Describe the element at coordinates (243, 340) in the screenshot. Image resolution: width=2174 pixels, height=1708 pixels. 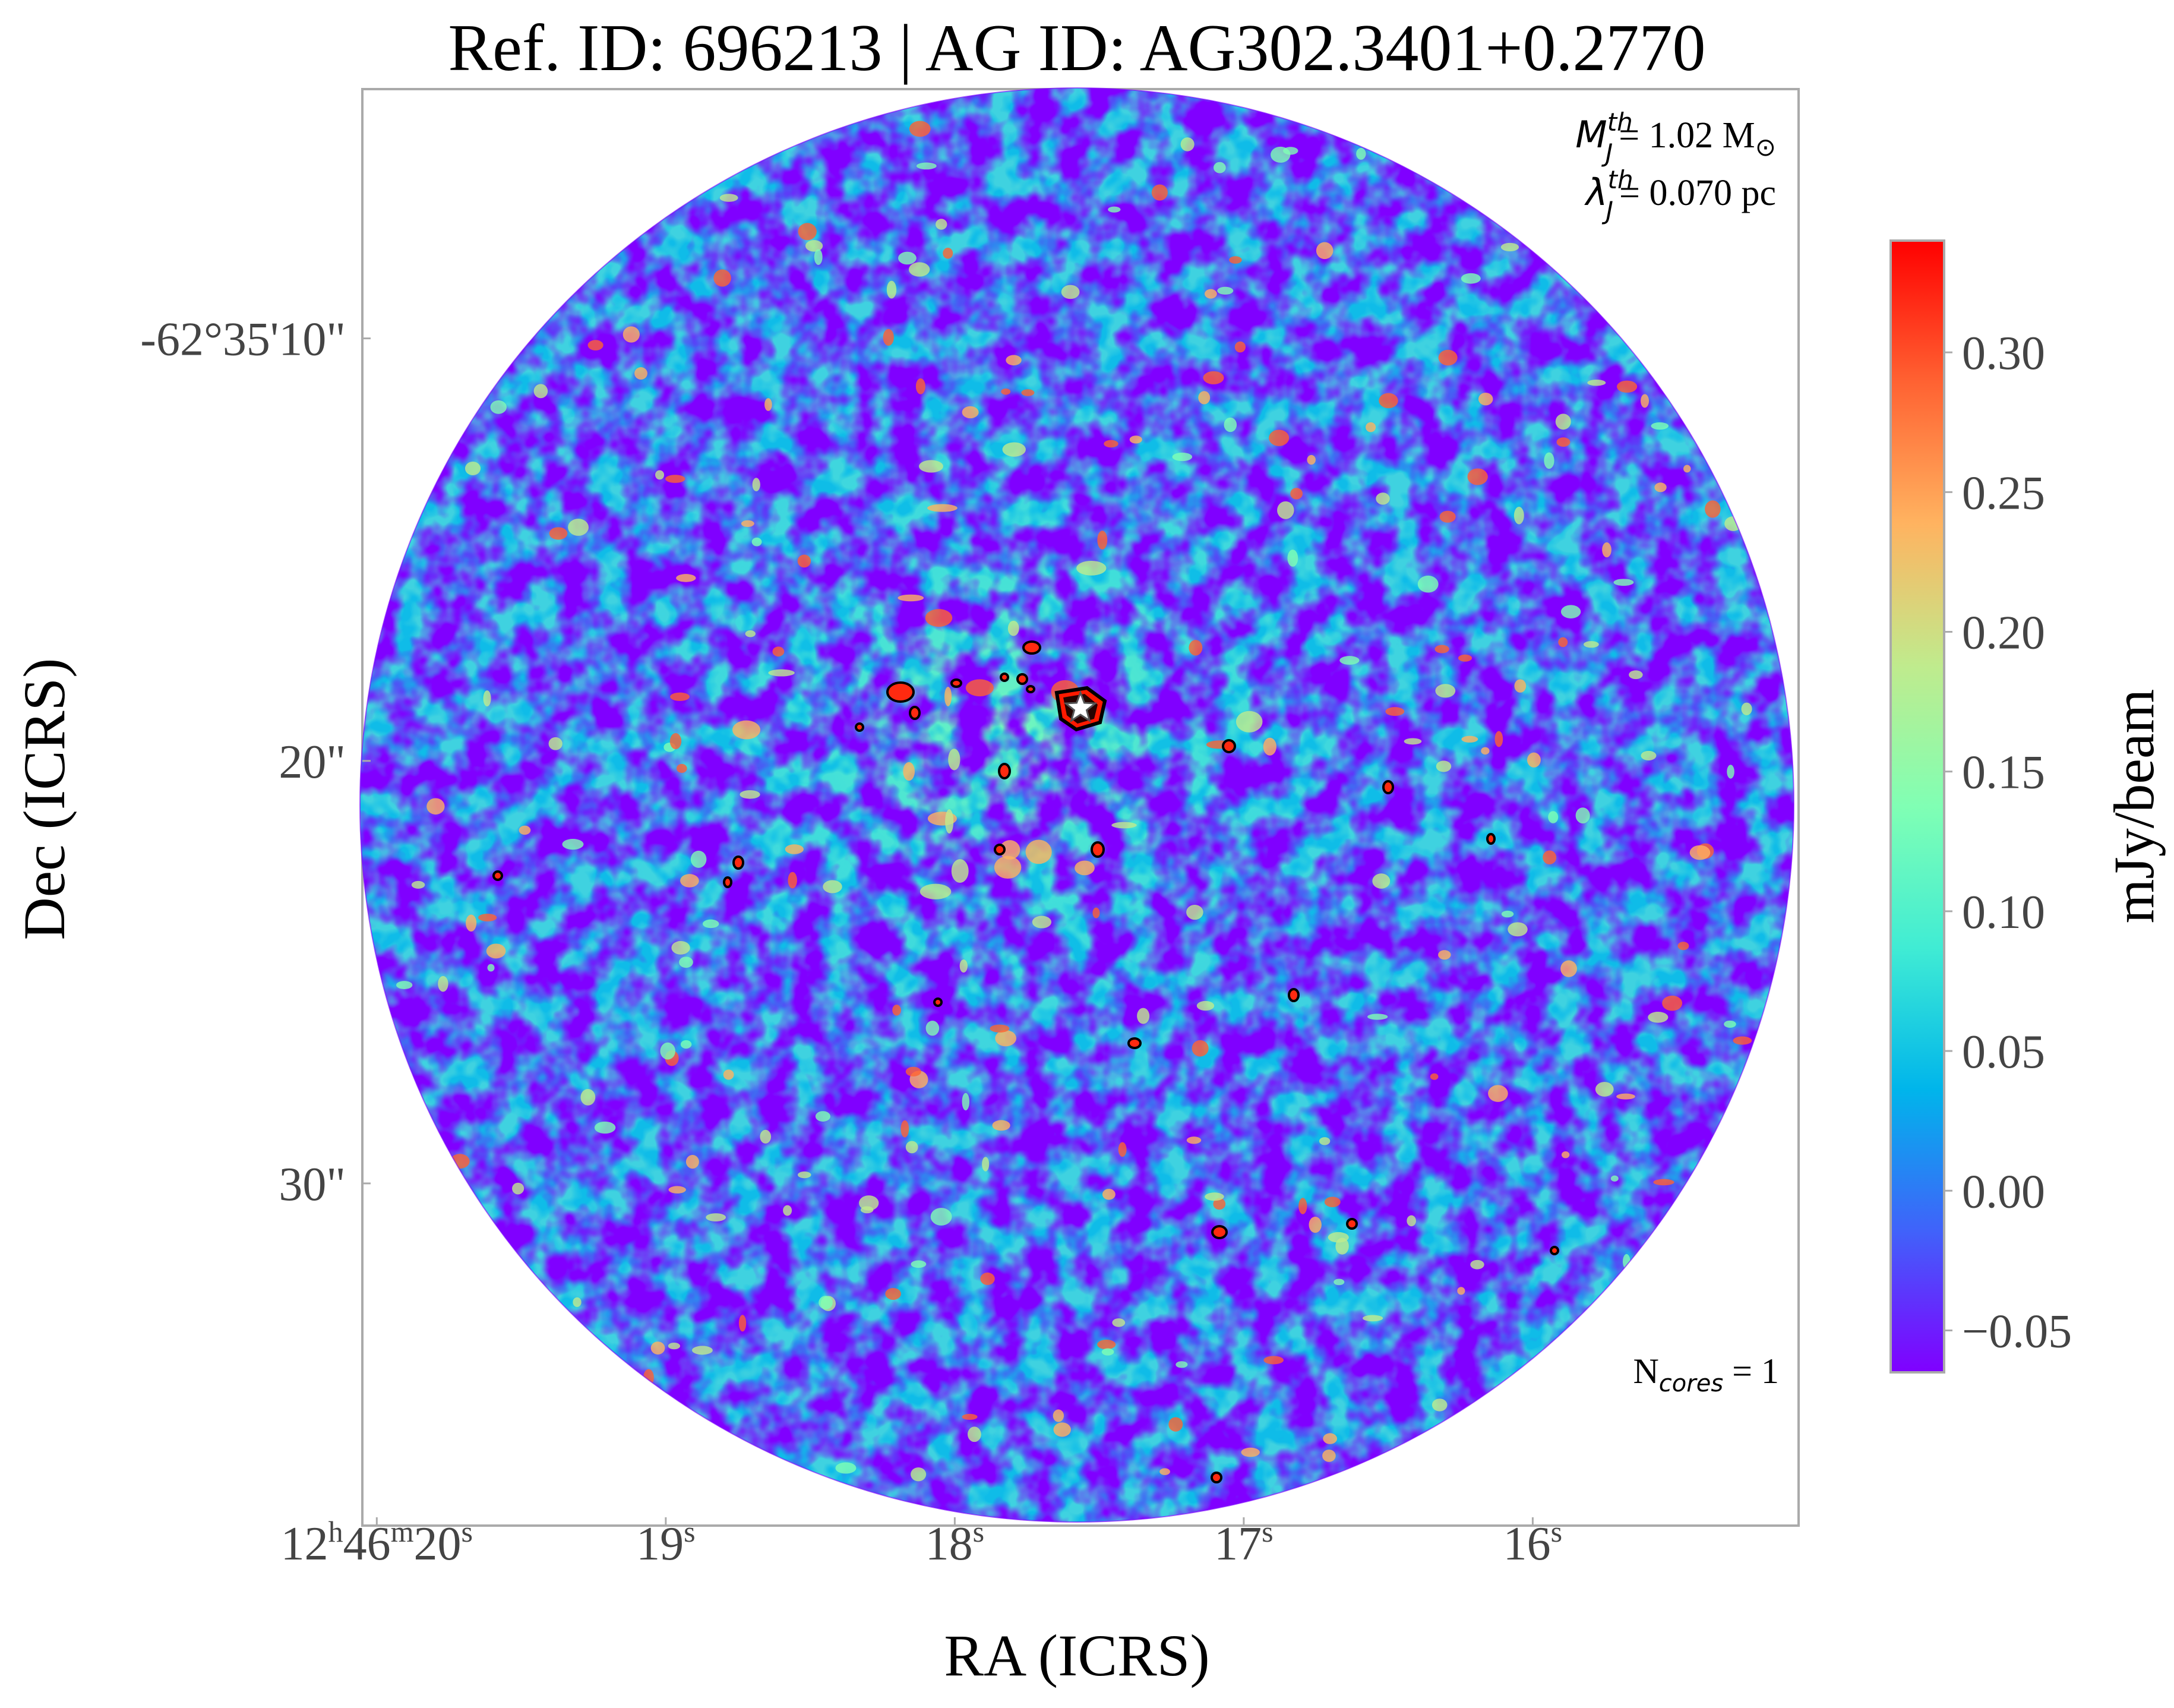
I see `y-tick-label: -62°35'10"` at that location.